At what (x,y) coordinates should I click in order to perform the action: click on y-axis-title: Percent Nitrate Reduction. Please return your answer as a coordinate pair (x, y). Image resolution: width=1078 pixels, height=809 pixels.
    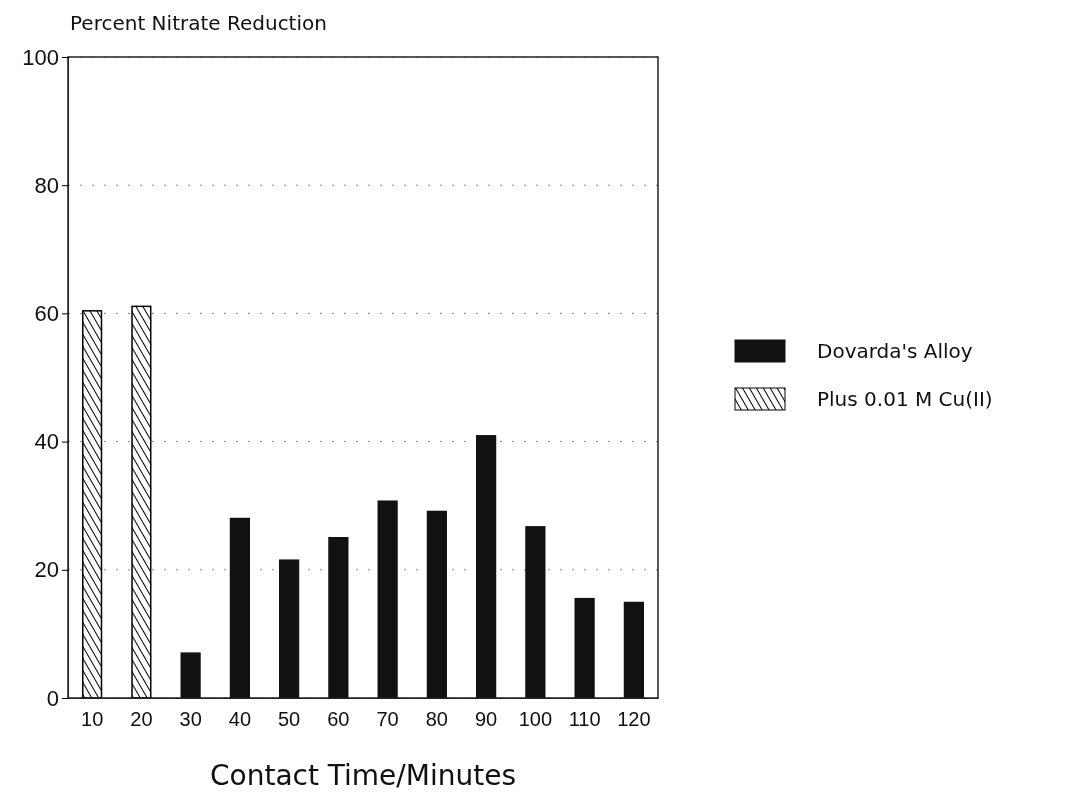
    Looking at the image, I should click on (198, 23).